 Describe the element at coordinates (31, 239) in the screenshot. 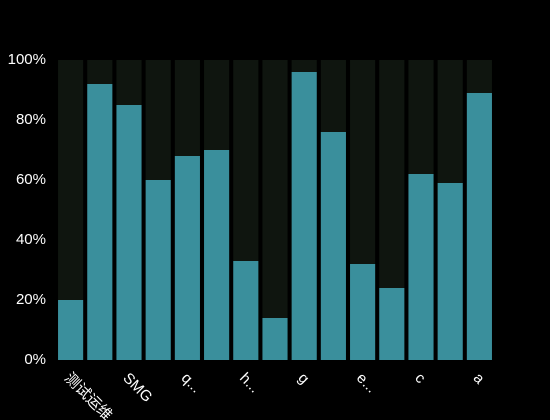

I see `y-tick-label: 40%` at that location.